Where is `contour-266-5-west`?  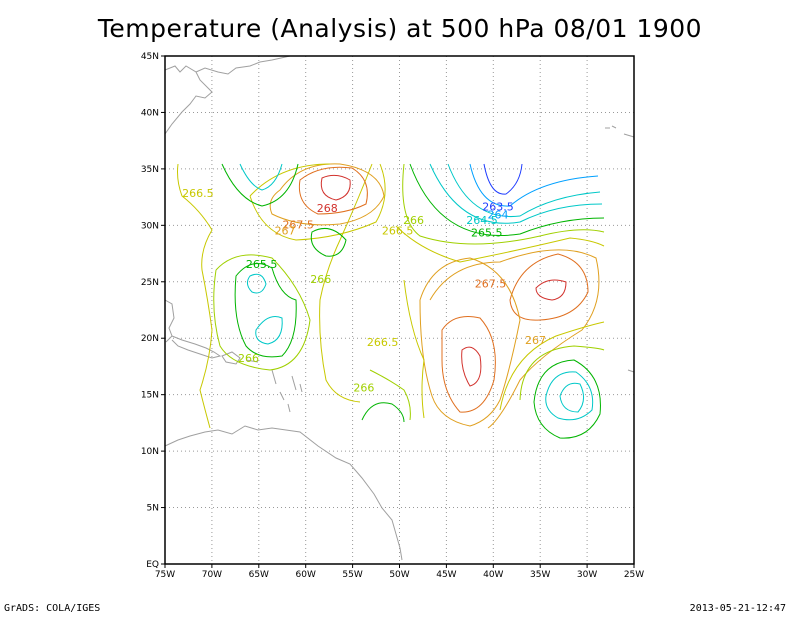
contour-266-5-west is located at coordinates (195, 296).